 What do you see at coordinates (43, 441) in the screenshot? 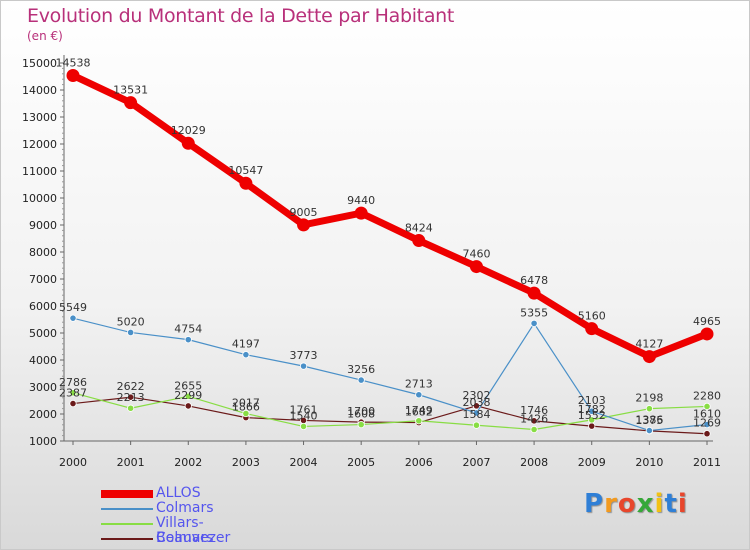
I see `y-tick-label: 1000` at bounding box center [43, 441].